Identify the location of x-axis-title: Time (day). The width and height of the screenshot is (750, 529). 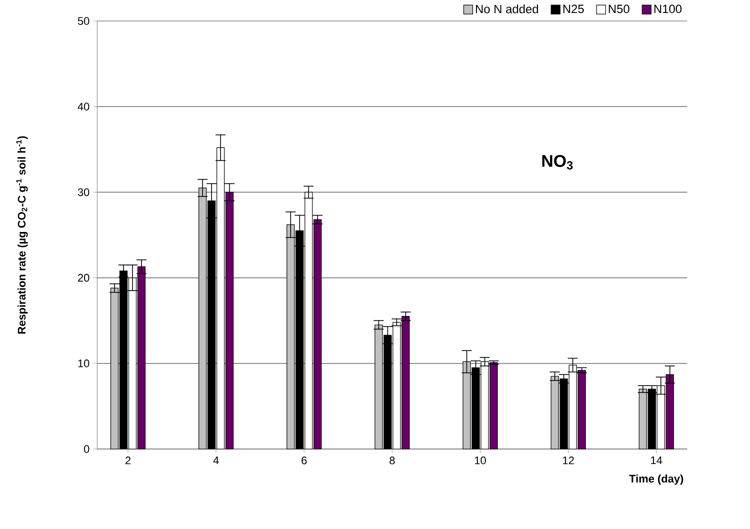
(656, 479).